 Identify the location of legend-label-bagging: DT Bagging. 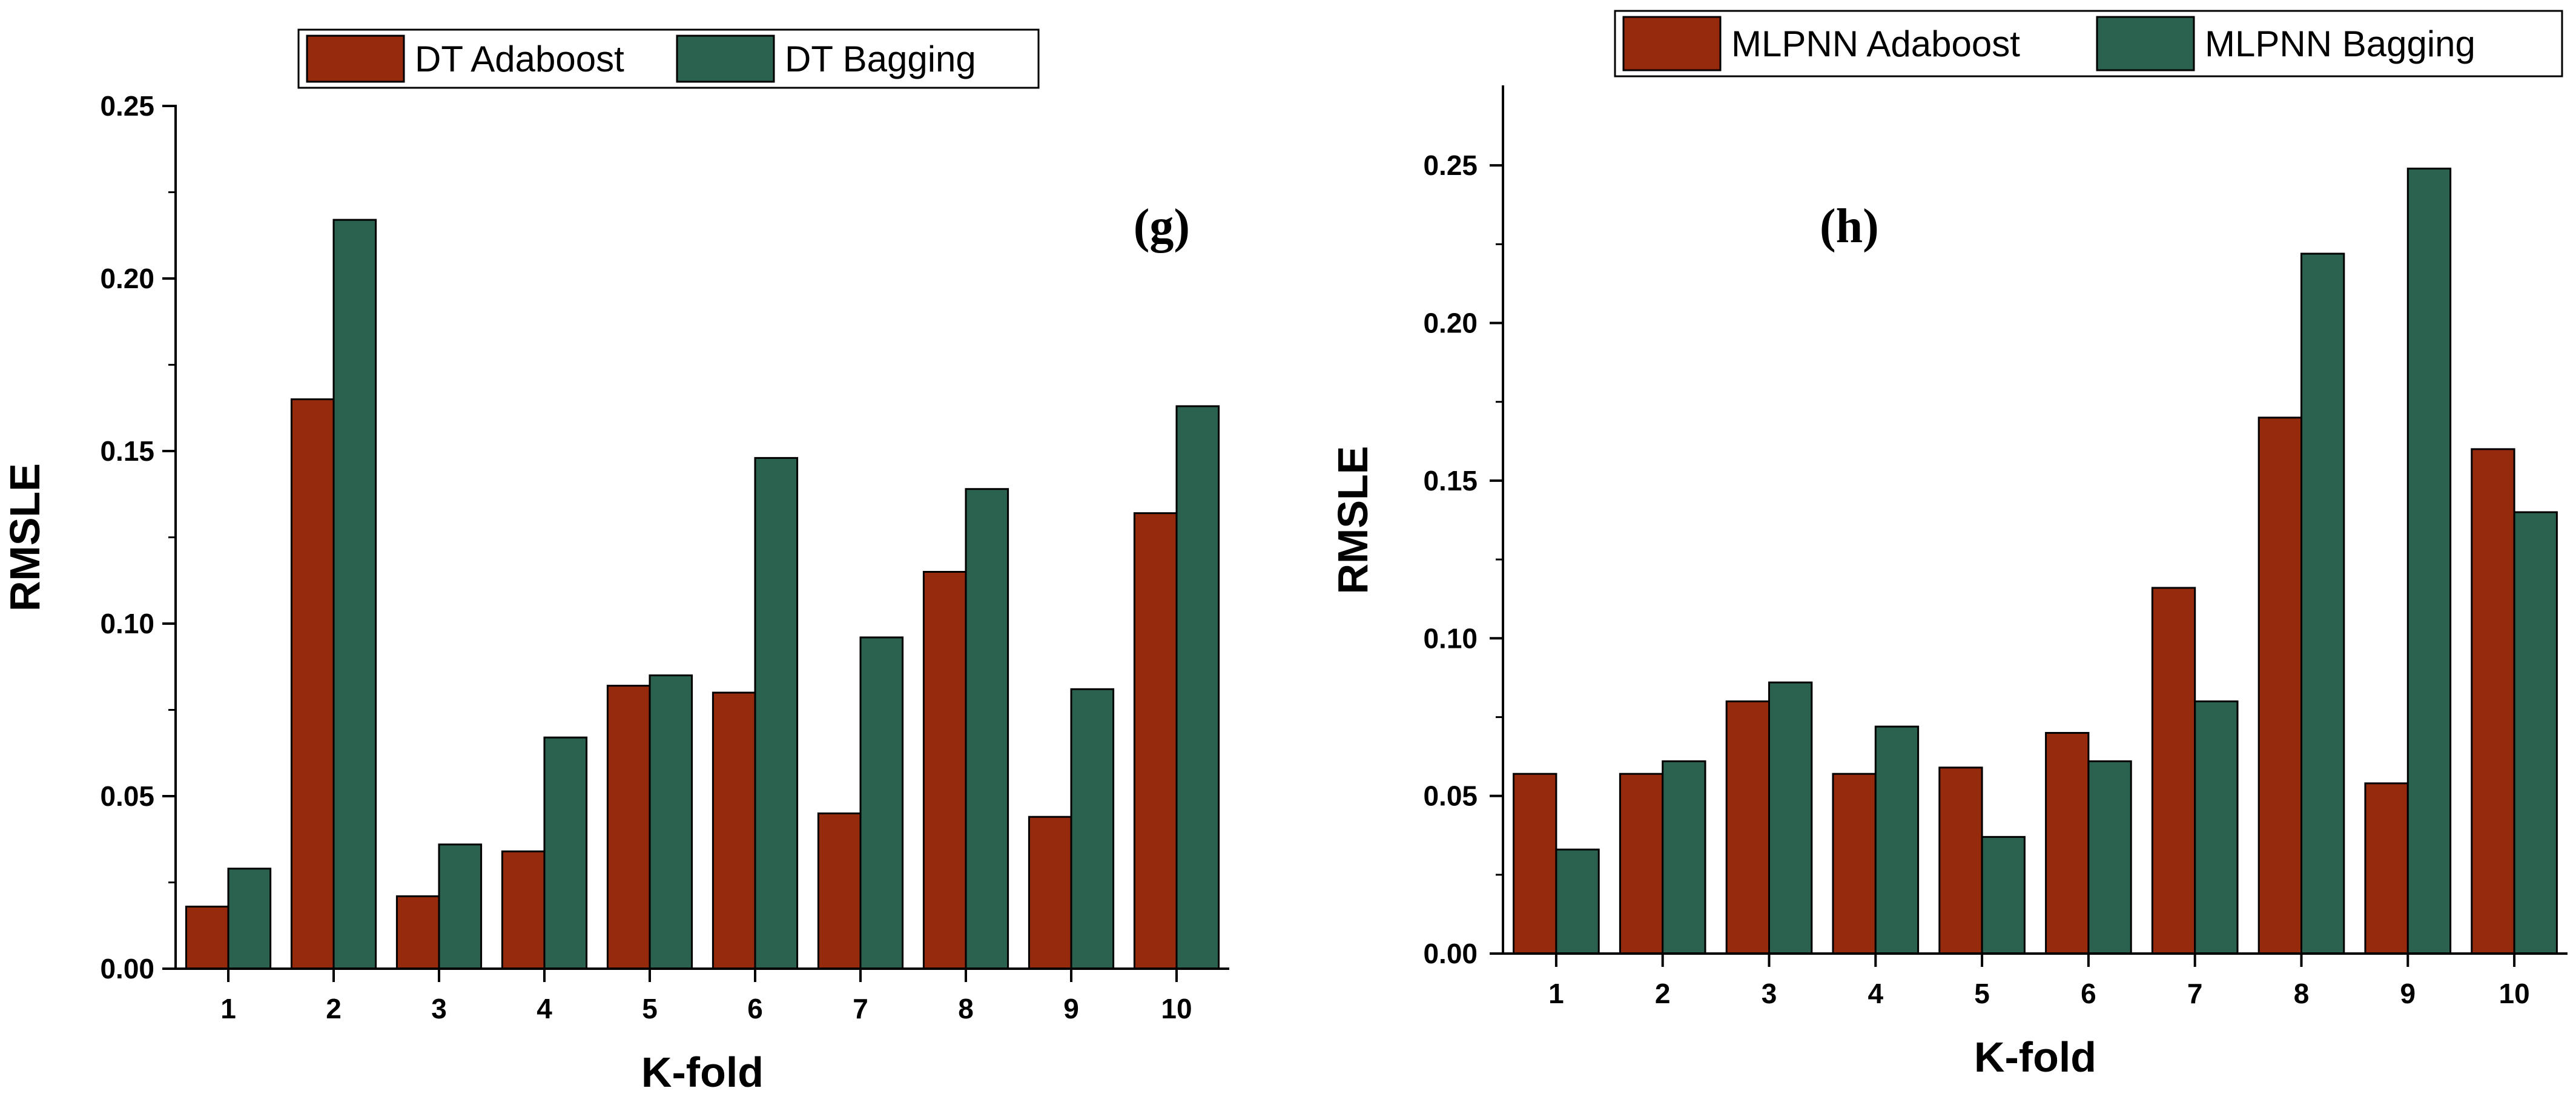
(880, 59).